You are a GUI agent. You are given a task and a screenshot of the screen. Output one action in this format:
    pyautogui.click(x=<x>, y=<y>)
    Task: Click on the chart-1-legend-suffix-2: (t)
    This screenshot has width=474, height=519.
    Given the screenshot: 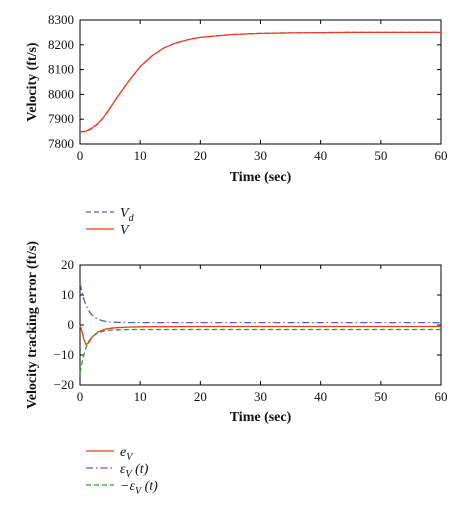 What is the action you would take?
    pyautogui.click(x=149, y=486)
    